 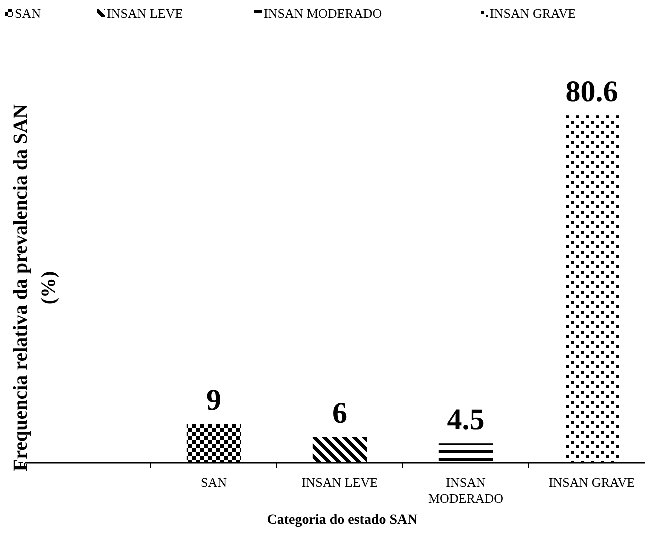 What do you see at coordinates (466, 420) in the screenshot?
I see `data-label: 4.5` at bounding box center [466, 420].